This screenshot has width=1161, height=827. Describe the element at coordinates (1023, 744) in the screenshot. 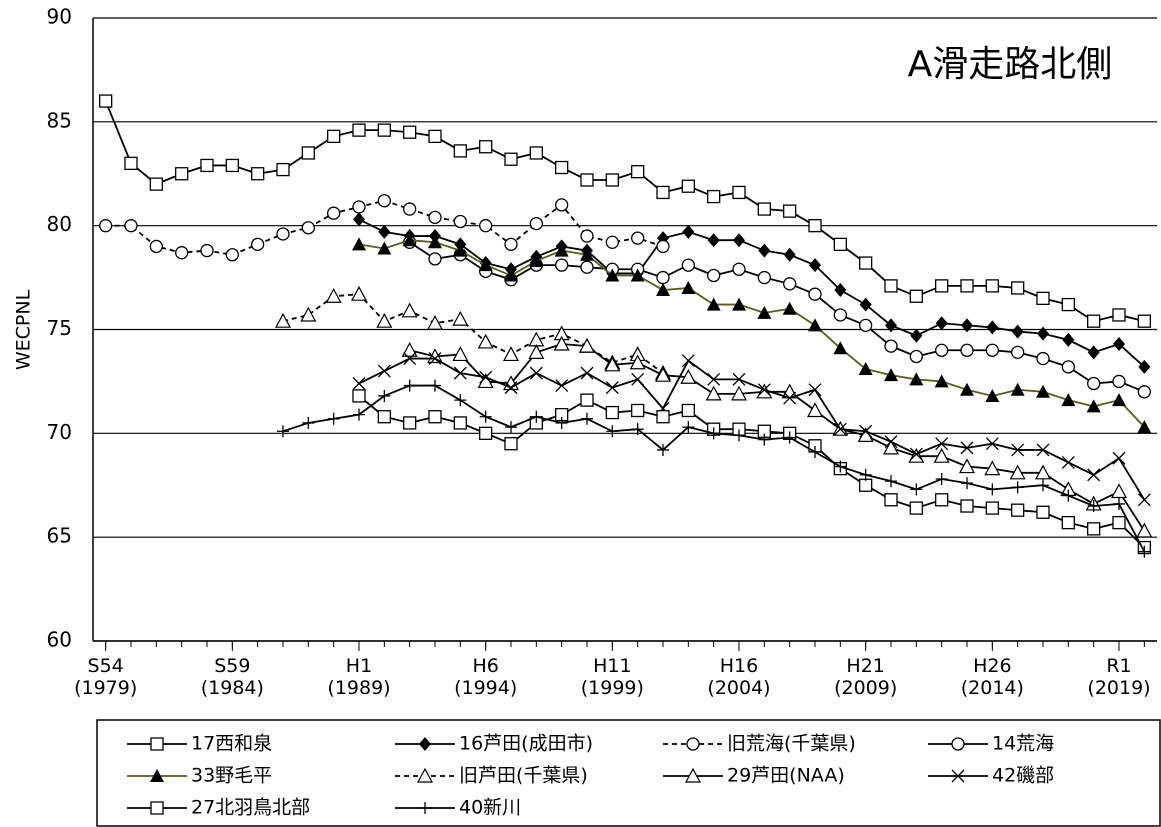

I see `legend-label: 14荒海` at that location.